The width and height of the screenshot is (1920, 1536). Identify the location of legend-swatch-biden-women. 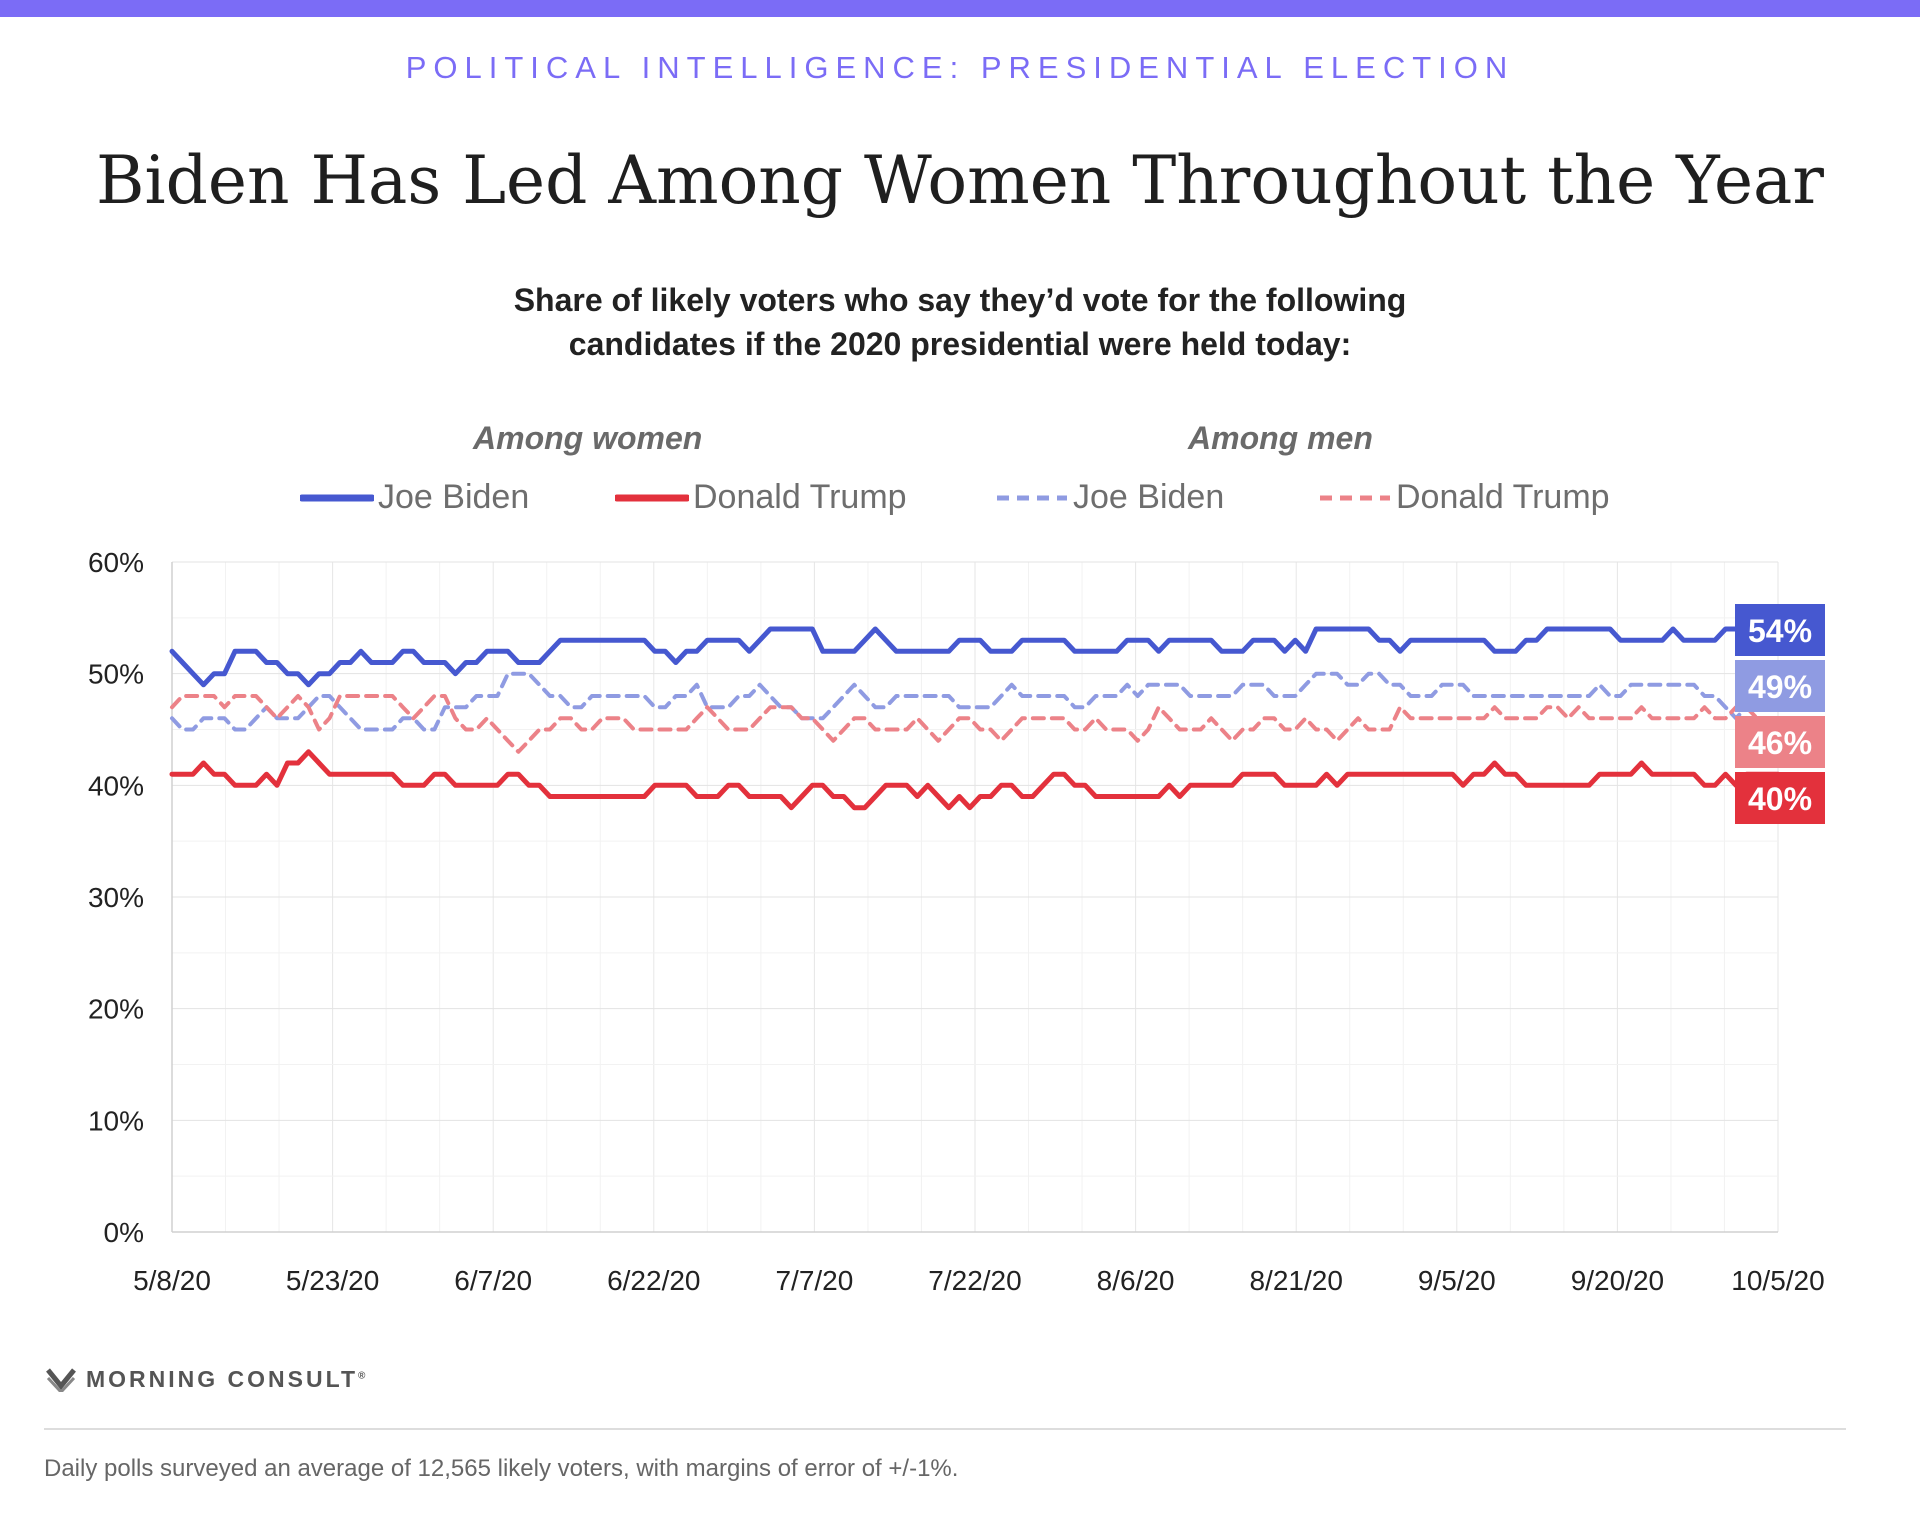
(337, 498).